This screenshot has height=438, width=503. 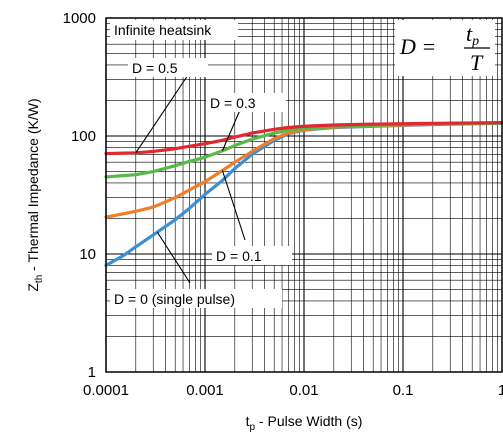 I want to click on formula-lhs: D =, so click(x=417, y=46).